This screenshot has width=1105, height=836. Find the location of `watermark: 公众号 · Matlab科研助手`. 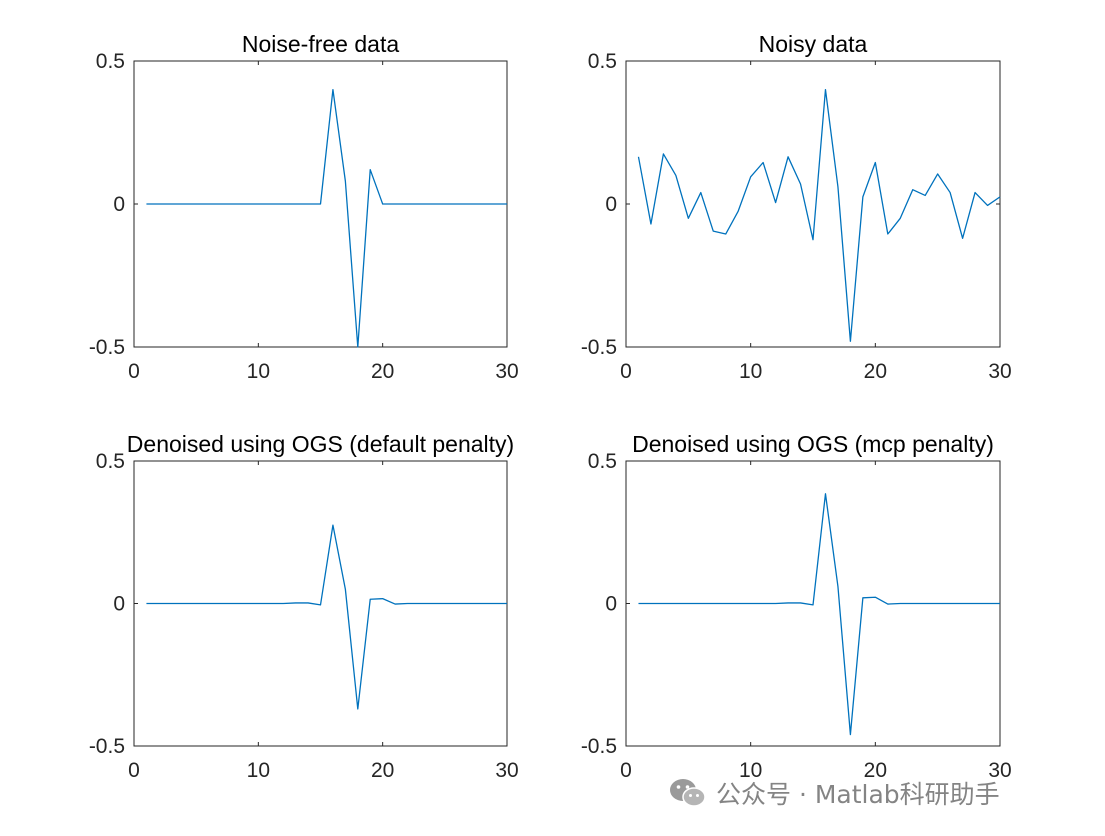

watermark: 公众号 · Matlab科研助手 is located at coordinates (834, 793).